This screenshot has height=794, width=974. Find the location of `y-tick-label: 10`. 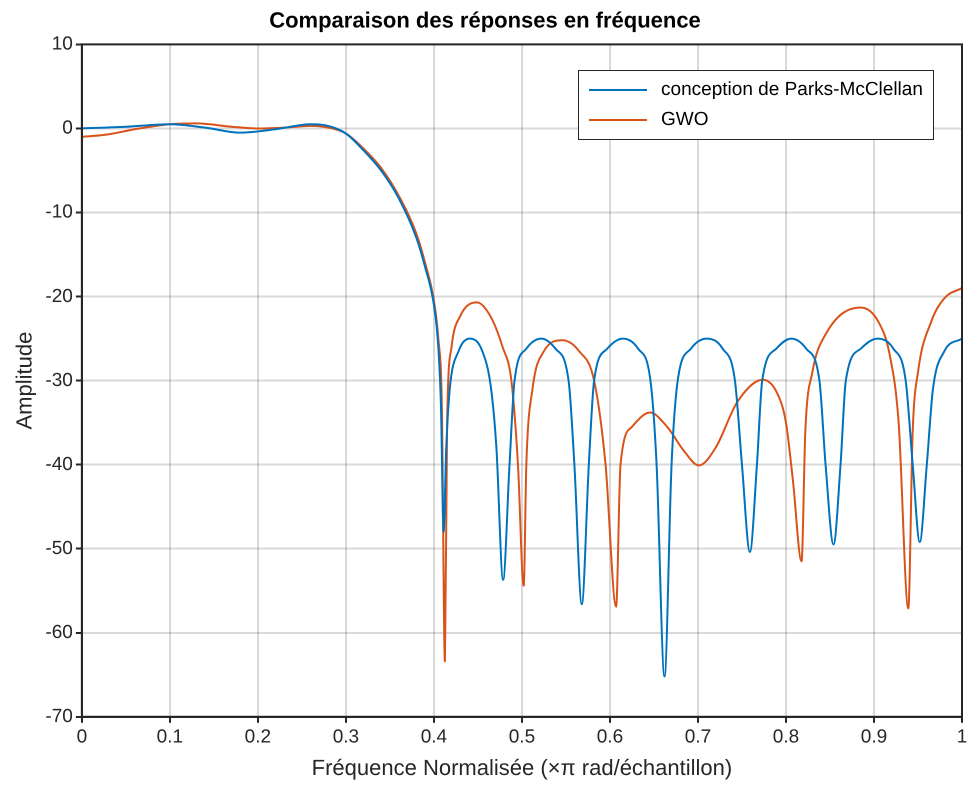

y-tick-label: 10 is located at coordinates (62, 44).